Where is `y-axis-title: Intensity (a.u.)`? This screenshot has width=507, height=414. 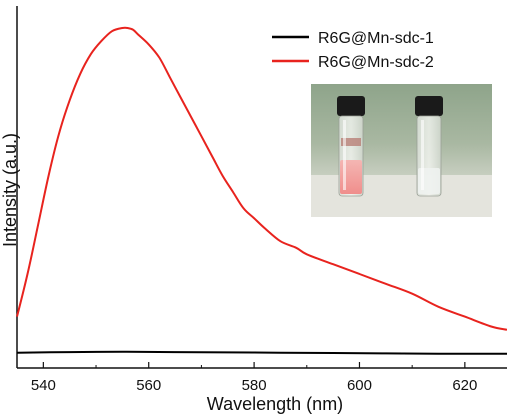
y-axis-title: Intensity (a.u.) is located at coordinates (10, 190).